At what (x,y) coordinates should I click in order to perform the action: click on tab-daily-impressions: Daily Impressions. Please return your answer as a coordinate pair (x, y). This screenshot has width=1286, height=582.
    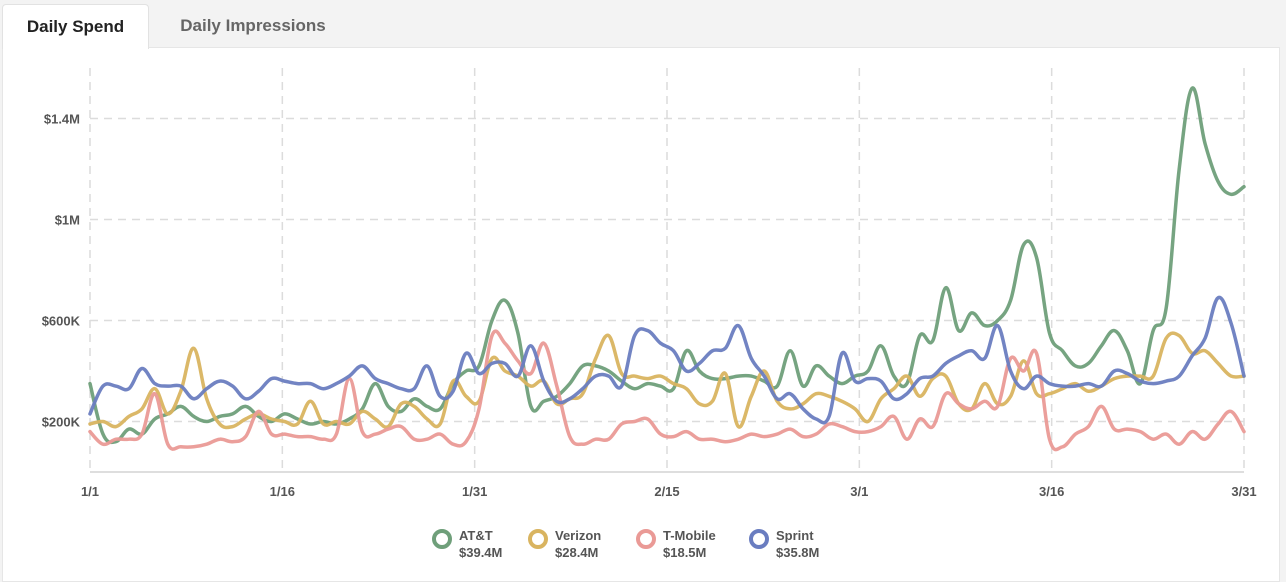
    Looking at the image, I should click on (253, 25).